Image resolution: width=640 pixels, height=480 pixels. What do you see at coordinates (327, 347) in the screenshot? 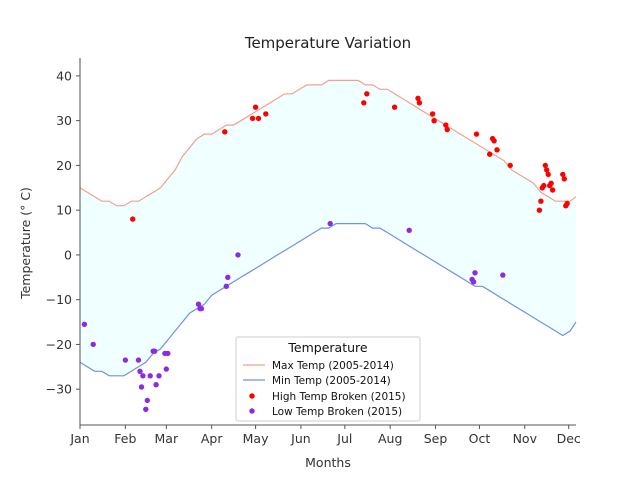
I see `legend-title: Temperature` at bounding box center [327, 347].